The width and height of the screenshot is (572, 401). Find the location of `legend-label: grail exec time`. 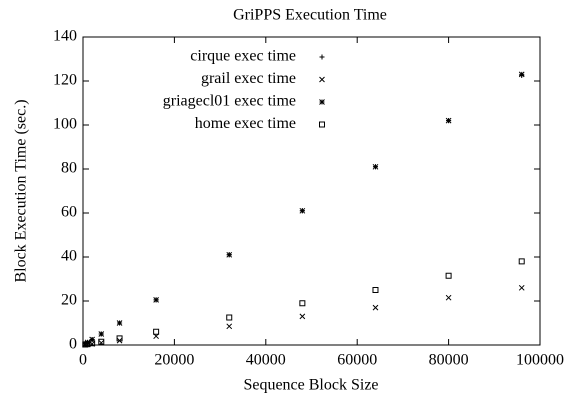

legend-label: grail exec time is located at coordinates (248, 78).